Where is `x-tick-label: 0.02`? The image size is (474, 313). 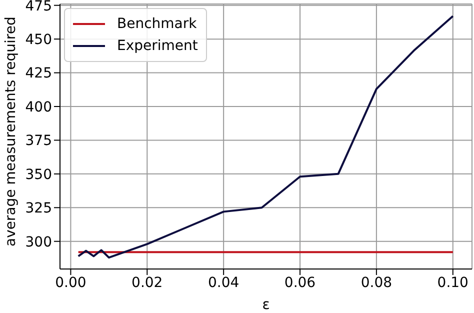
x-tick-label: 0.02 is located at coordinates (147, 282).